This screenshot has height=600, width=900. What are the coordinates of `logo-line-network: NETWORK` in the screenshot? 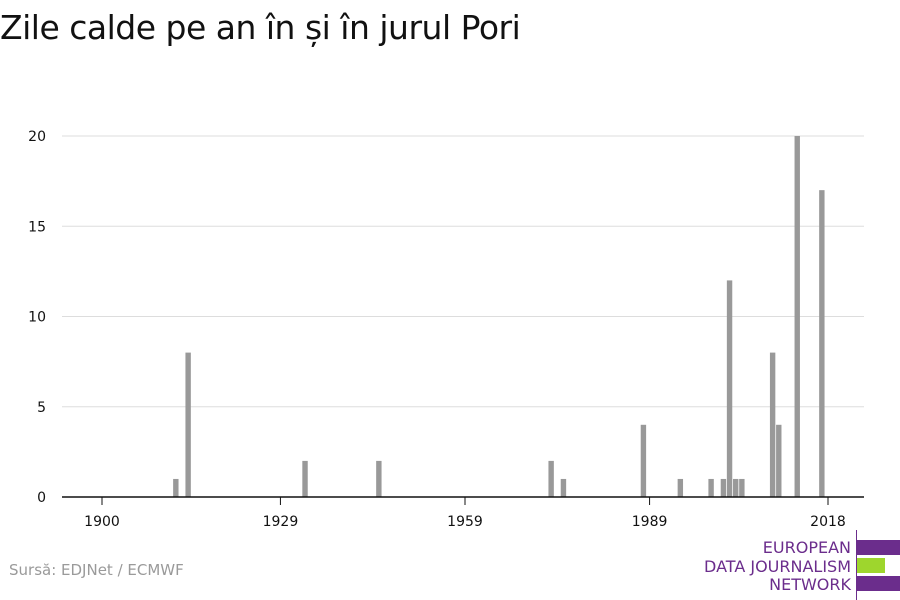 It's located at (810, 584).